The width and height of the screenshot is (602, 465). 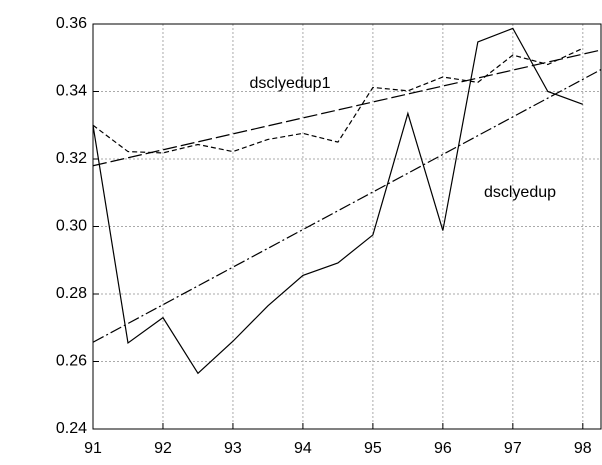 What do you see at coordinates (71, 226) in the screenshot?
I see `y-tick-label: 0.30` at bounding box center [71, 226].